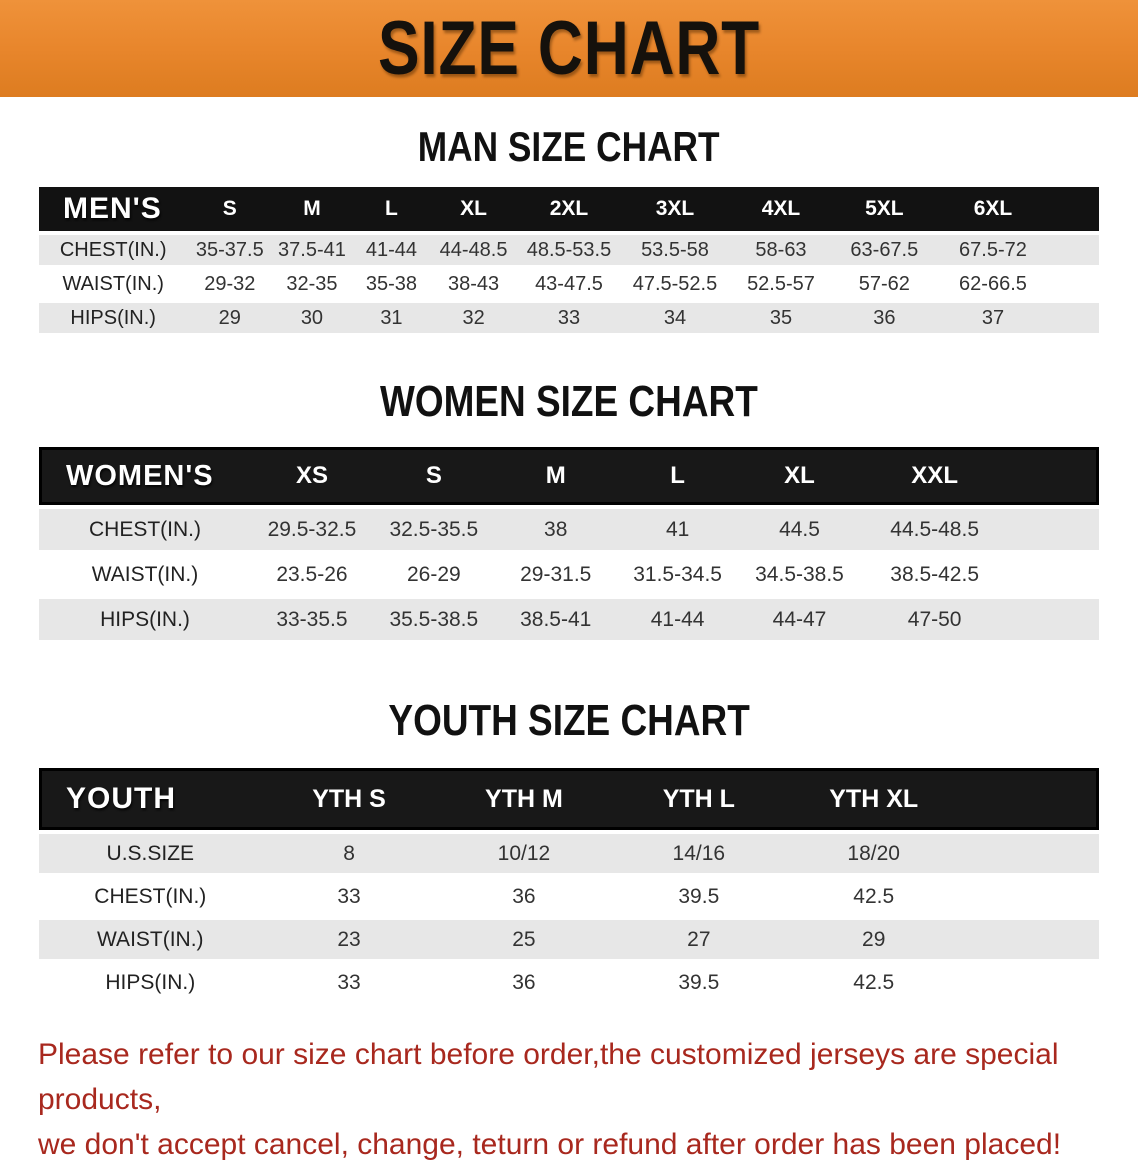 The height and width of the screenshot is (1167, 1138). I want to click on size-cell: 44-47, so click(799, 619).